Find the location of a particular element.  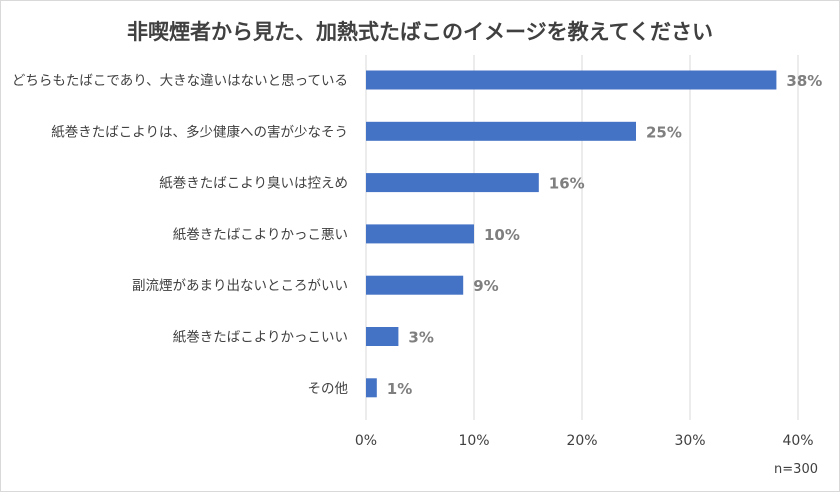

category-label: 副流煙があまり出ないところがいい is located at coordinates (240, 286).